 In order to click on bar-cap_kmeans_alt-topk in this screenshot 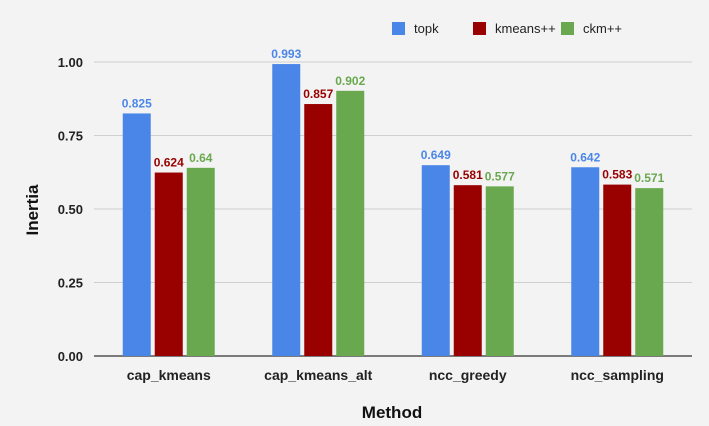, I will do `click(286, 210)`.